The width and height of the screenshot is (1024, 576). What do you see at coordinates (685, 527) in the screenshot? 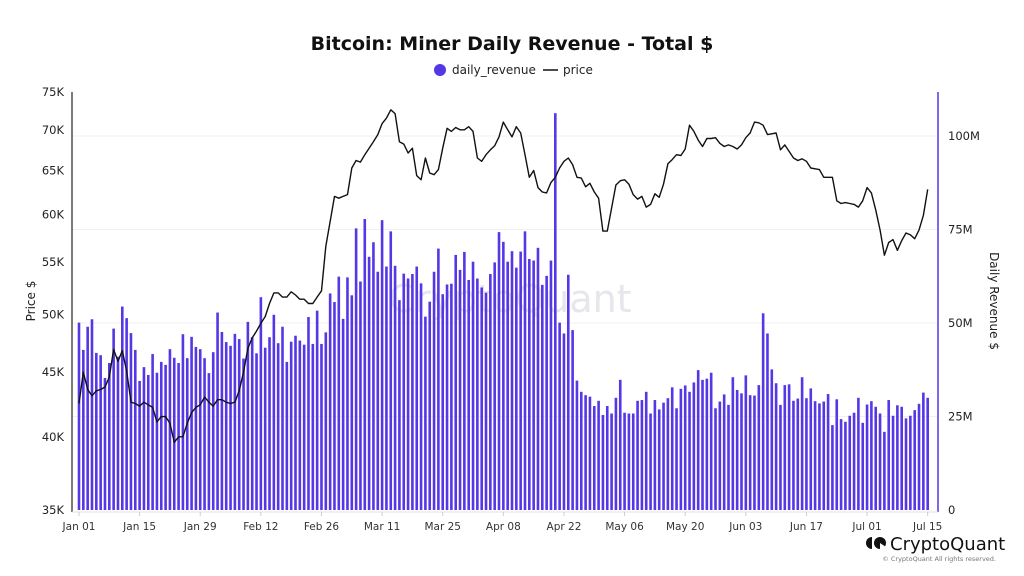
I see `x-tick-label: May 20` at bounding box center [685, 527].